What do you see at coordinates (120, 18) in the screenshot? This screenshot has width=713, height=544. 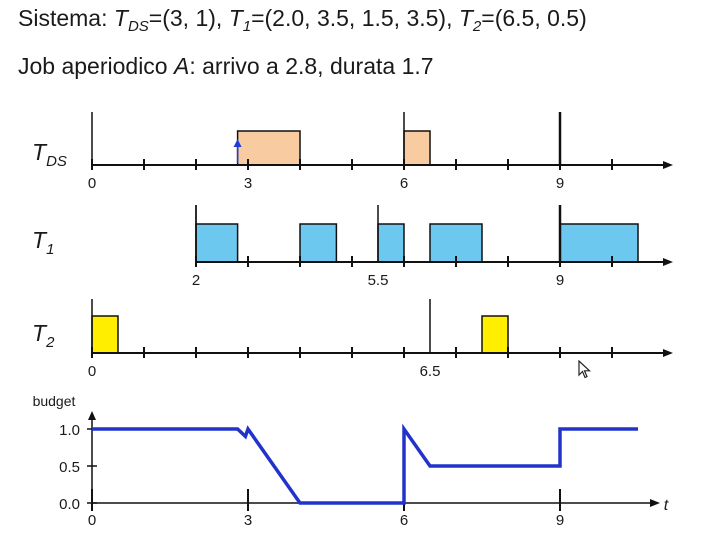 I see `tds-symbol: T` at bounding box center [120, 18].